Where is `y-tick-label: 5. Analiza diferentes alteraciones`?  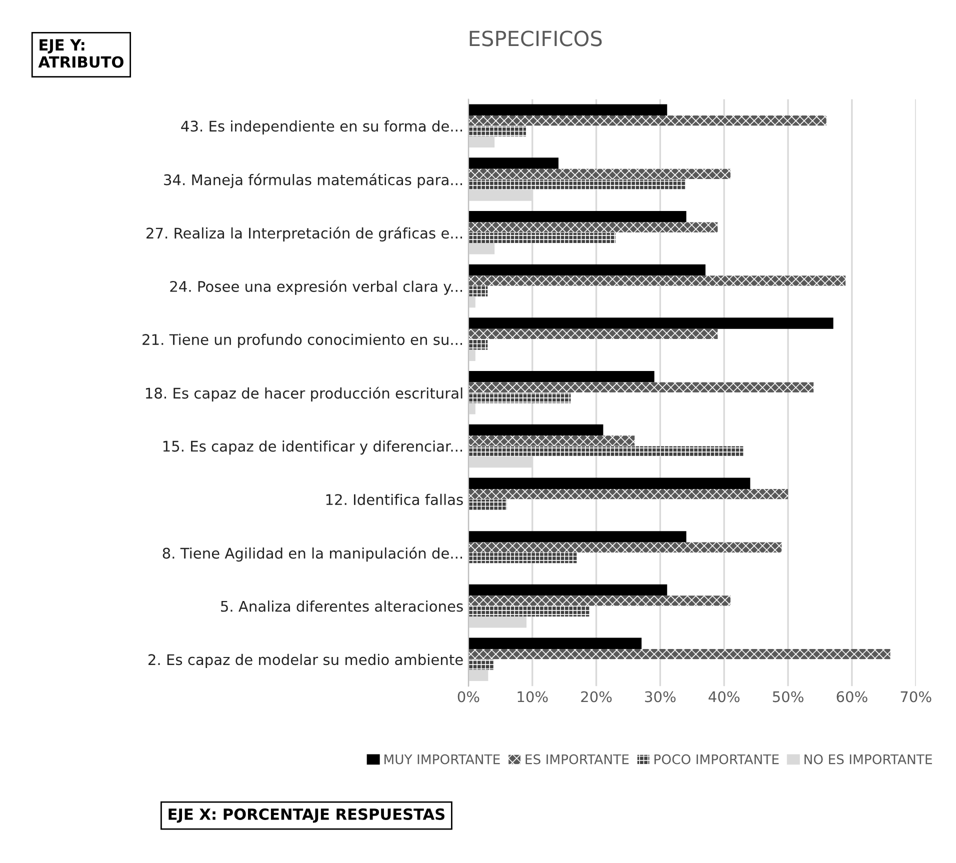 y-tick-label: 5. Analiza diferentes alteraciones is located at coordinates (342, 606).